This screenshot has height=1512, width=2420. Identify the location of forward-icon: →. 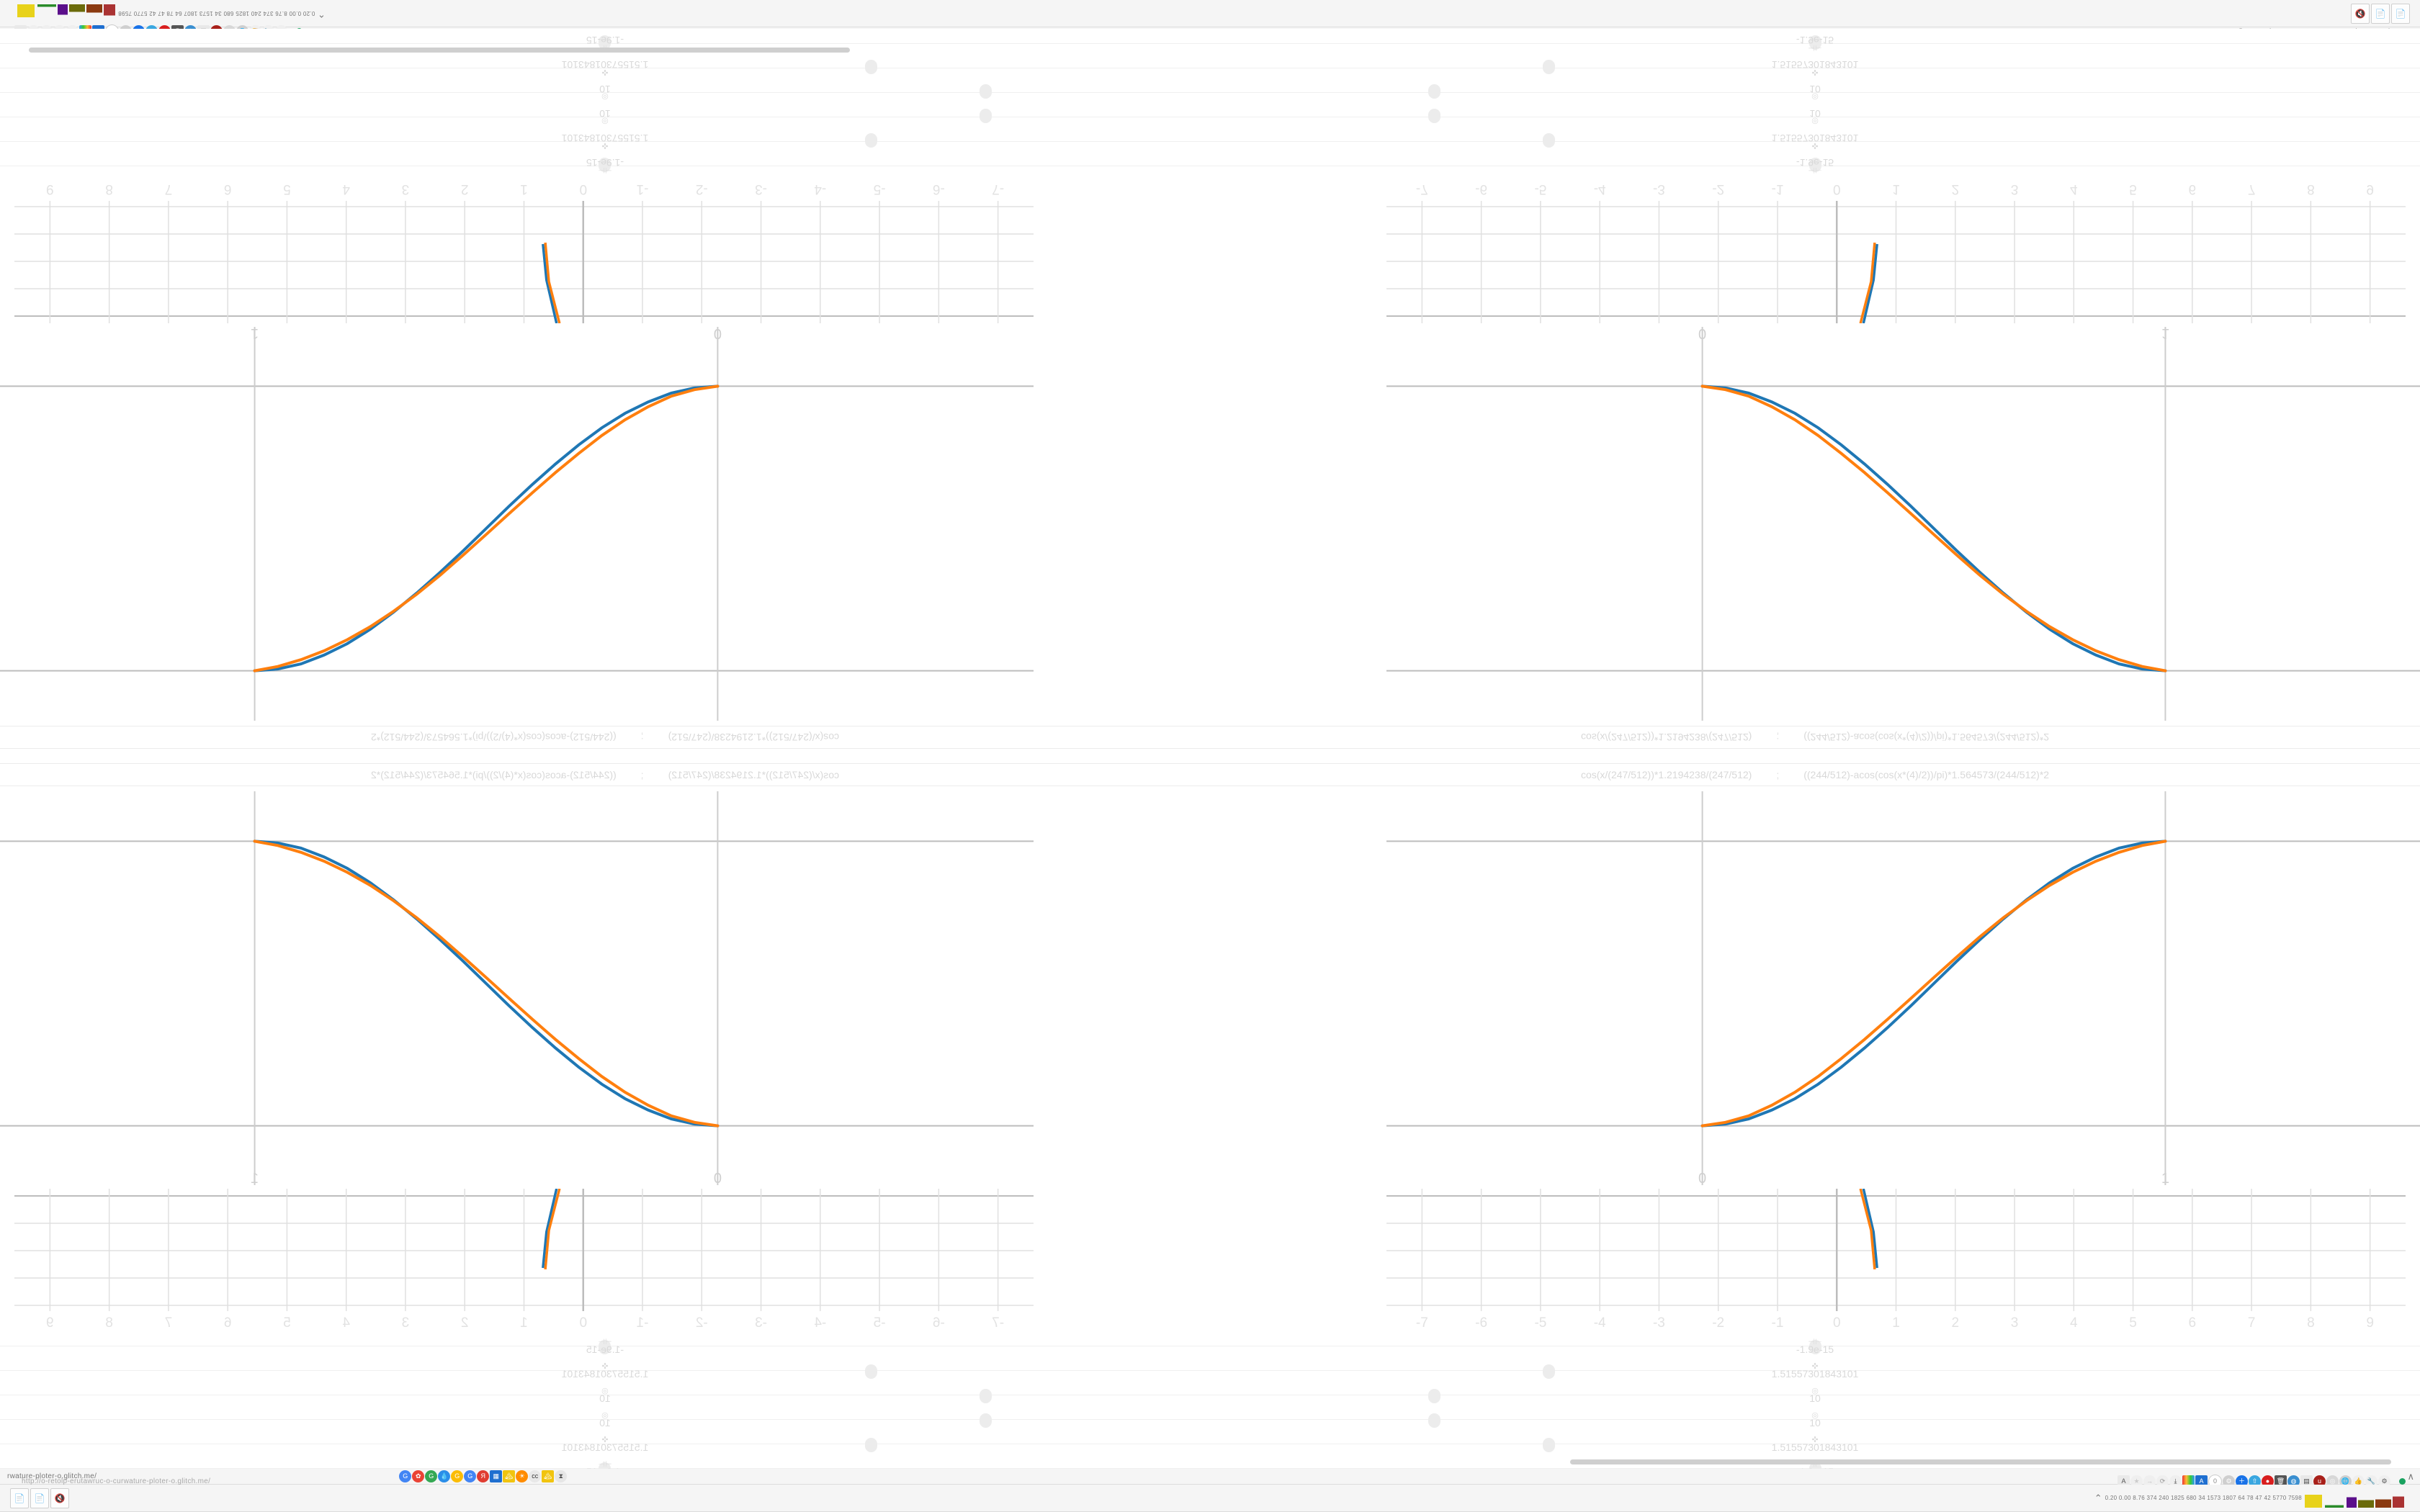
(2149, 1481).